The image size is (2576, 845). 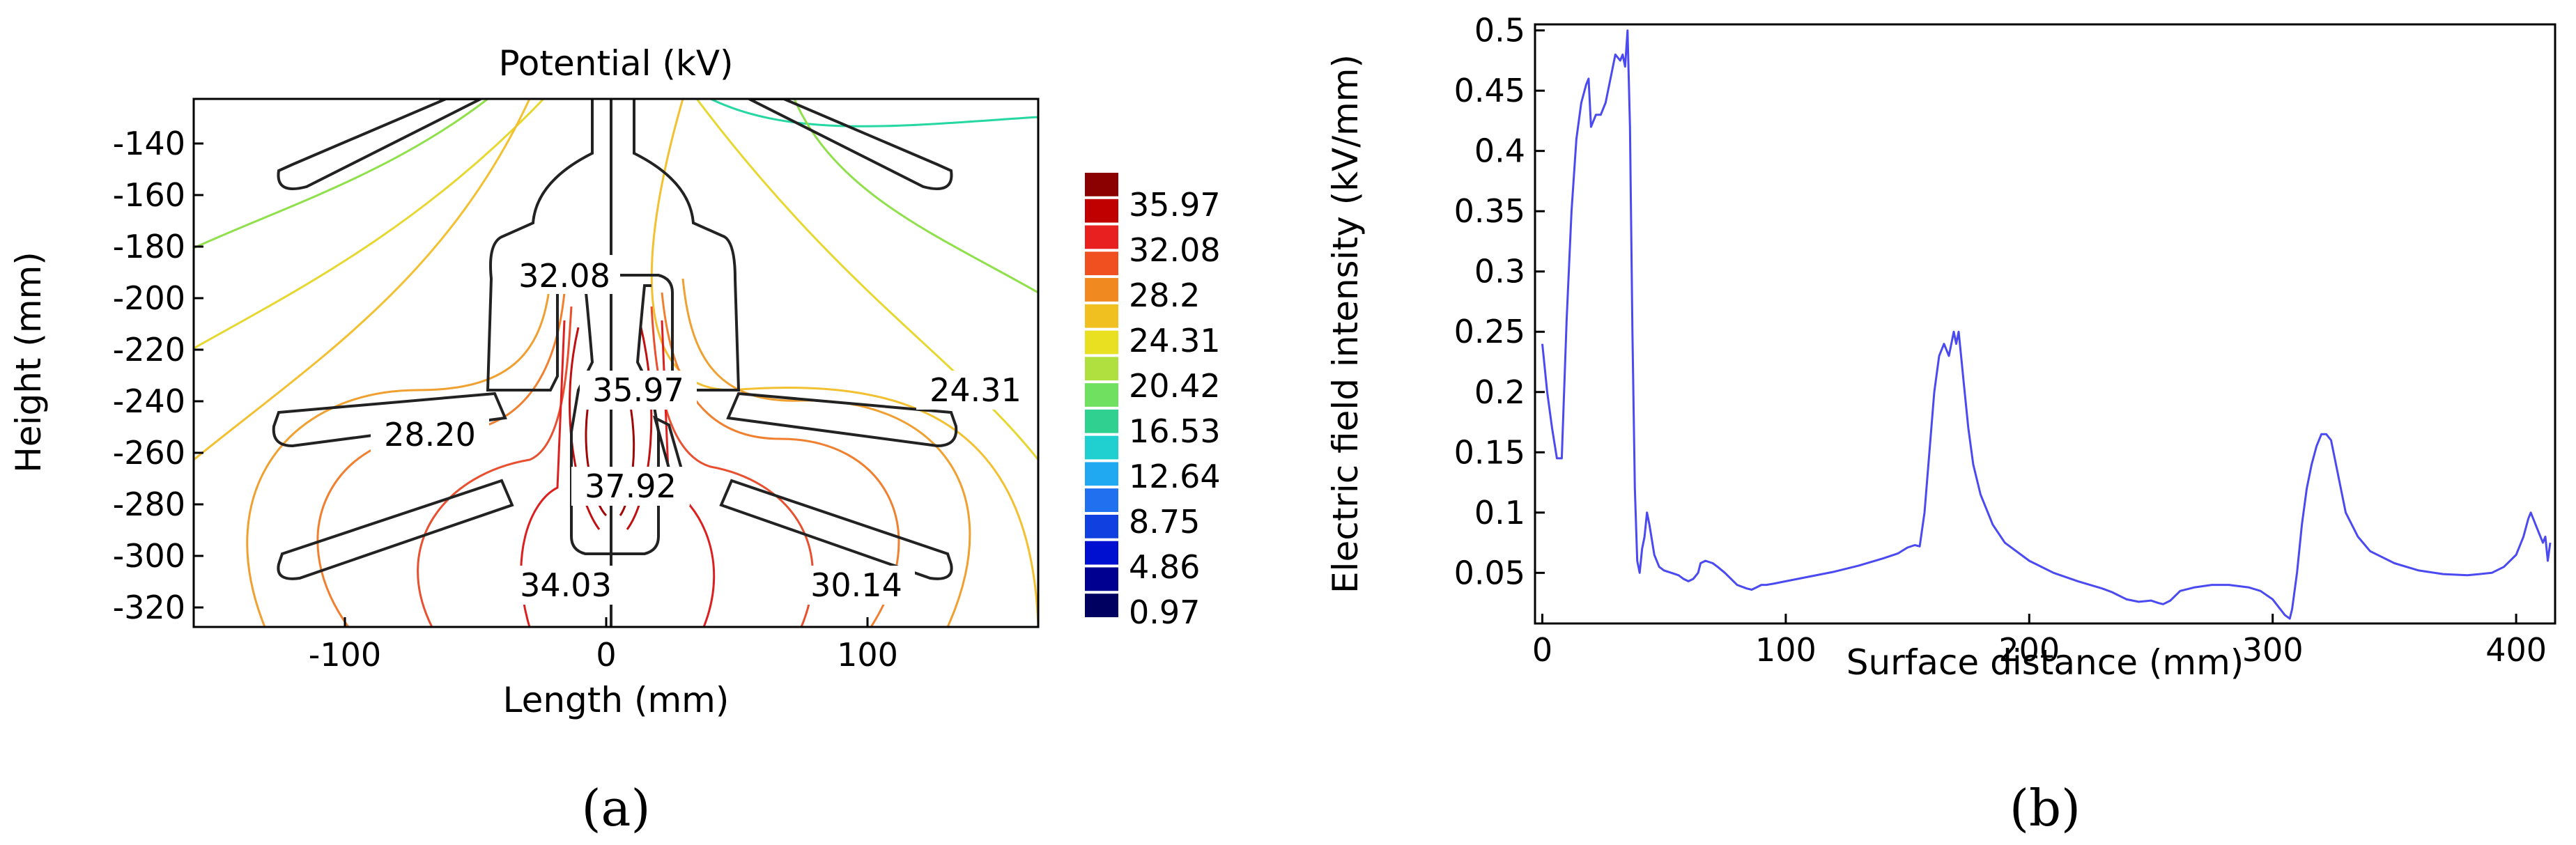 What do you see at coordinates (2045, 808) in the screenshot?
I see `panel-b-caption: (b)` at bounding box center [2045, 808].